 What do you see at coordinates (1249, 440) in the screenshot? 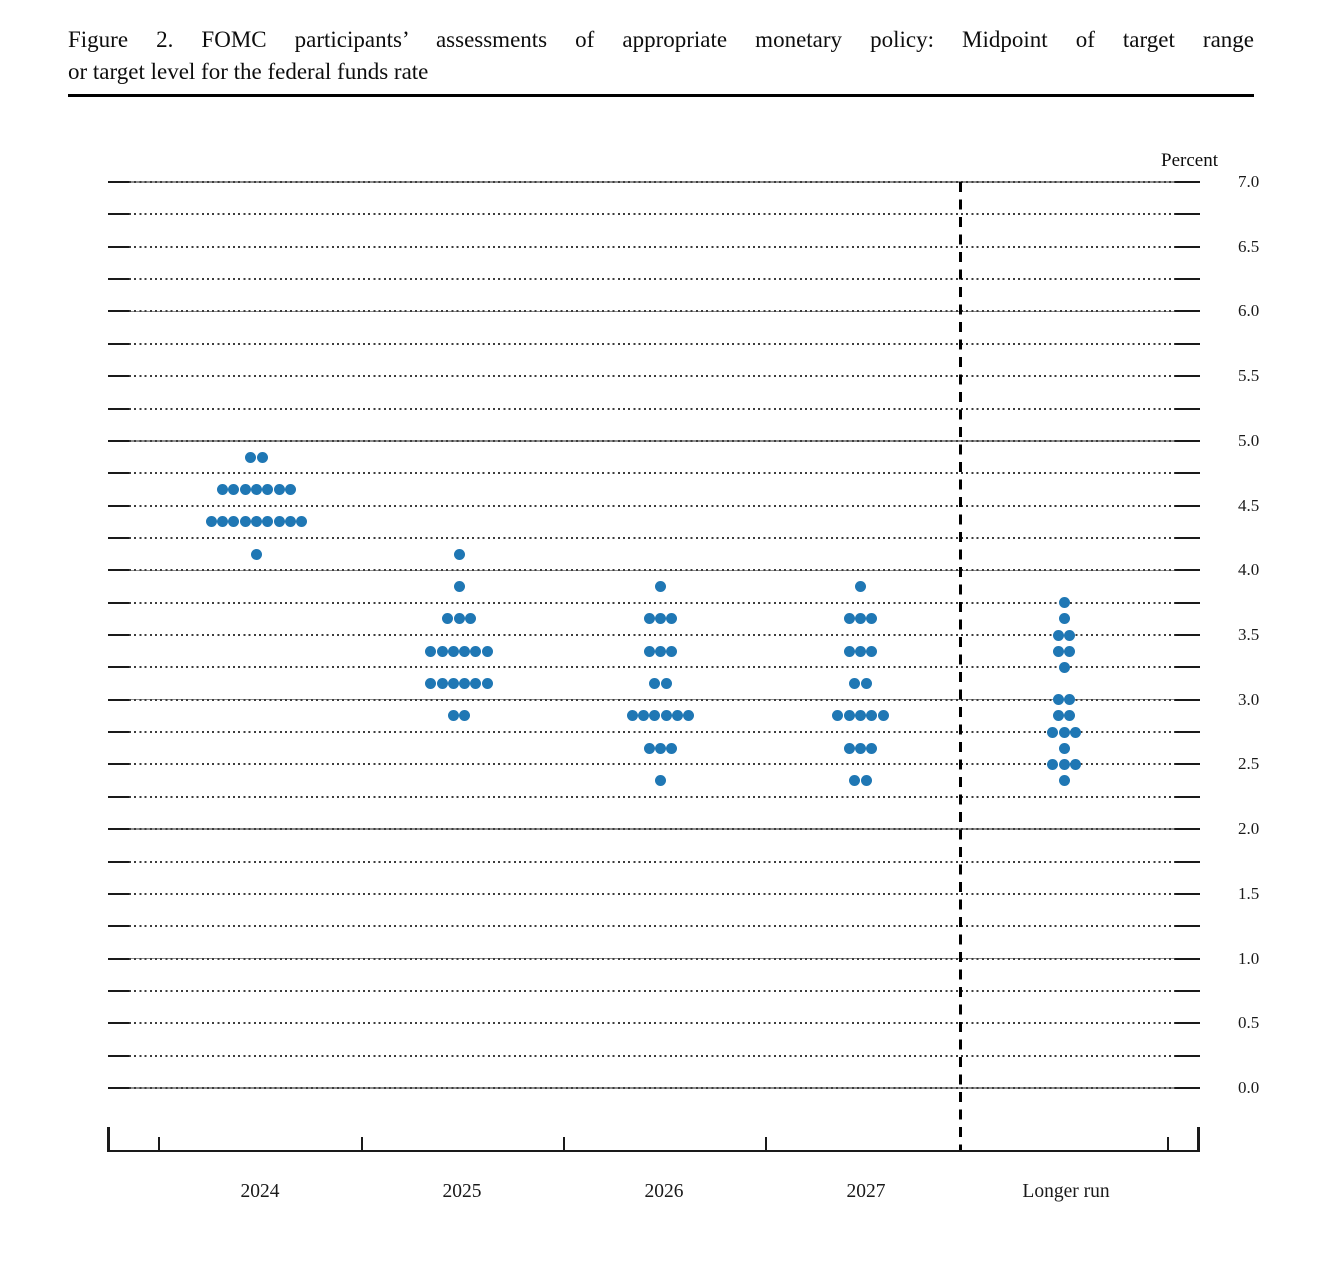
I see `y-axis-tick-label: 5.0` at bounding box center [1249, 440].